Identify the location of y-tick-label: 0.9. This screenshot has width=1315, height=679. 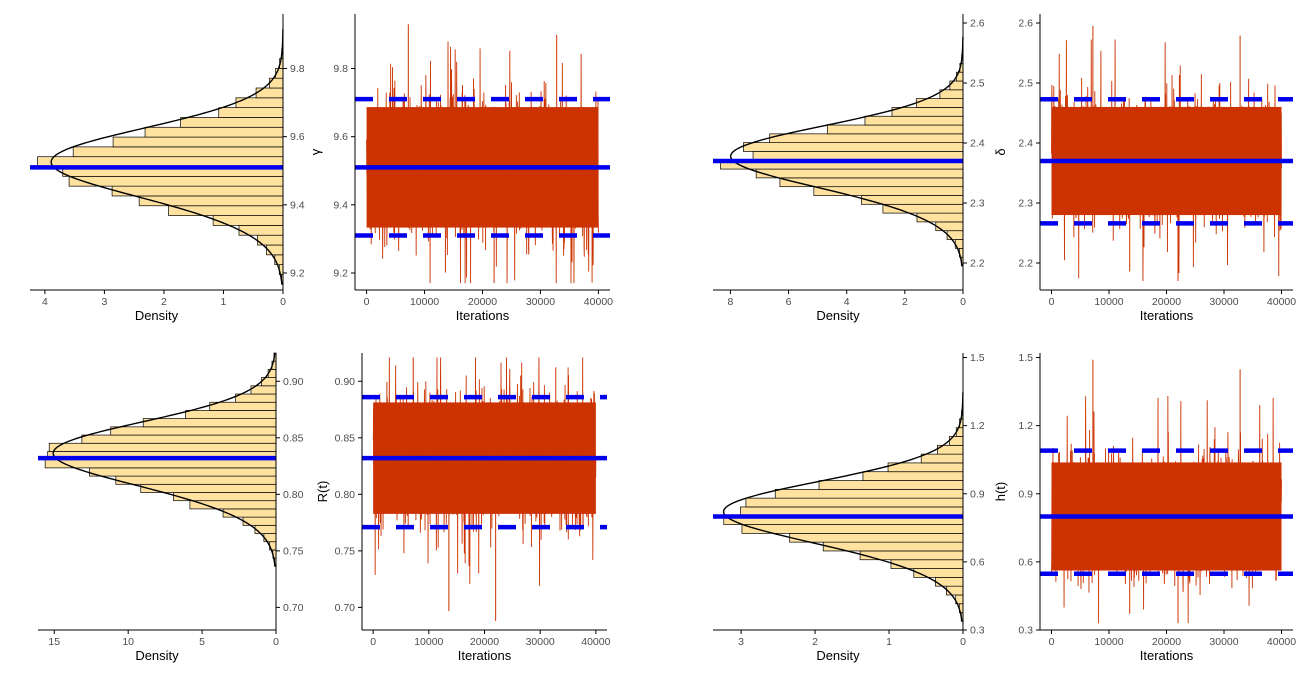
(1025, 494).